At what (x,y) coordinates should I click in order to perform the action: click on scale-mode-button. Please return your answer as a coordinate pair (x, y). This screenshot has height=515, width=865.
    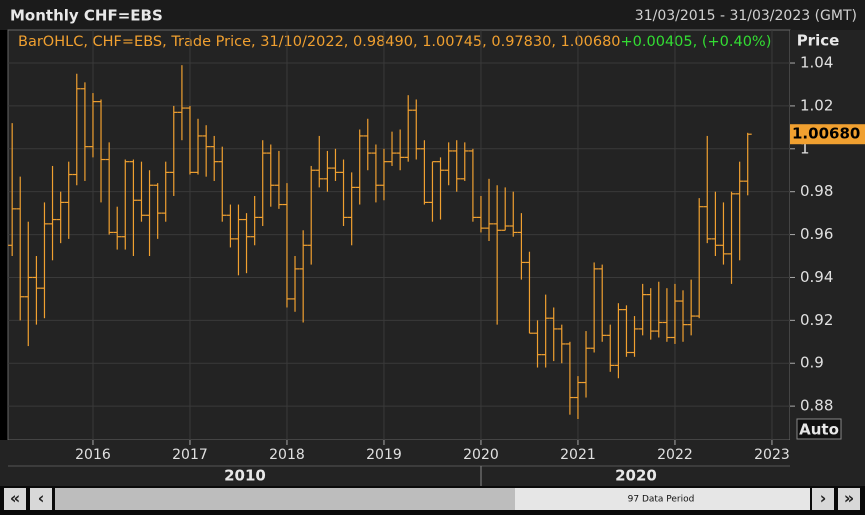
    Looking at the image, I should click on (819, 429).